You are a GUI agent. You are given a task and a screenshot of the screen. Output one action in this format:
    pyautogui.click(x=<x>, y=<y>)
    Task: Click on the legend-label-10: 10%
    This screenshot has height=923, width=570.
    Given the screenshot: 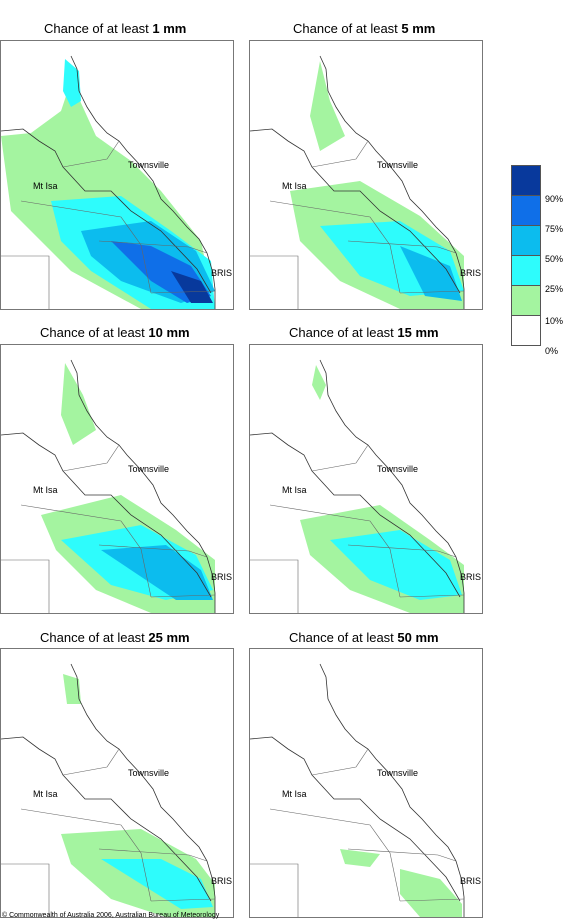 What is the action you would take?
    pyautogui.click(x=554, y=321)
    